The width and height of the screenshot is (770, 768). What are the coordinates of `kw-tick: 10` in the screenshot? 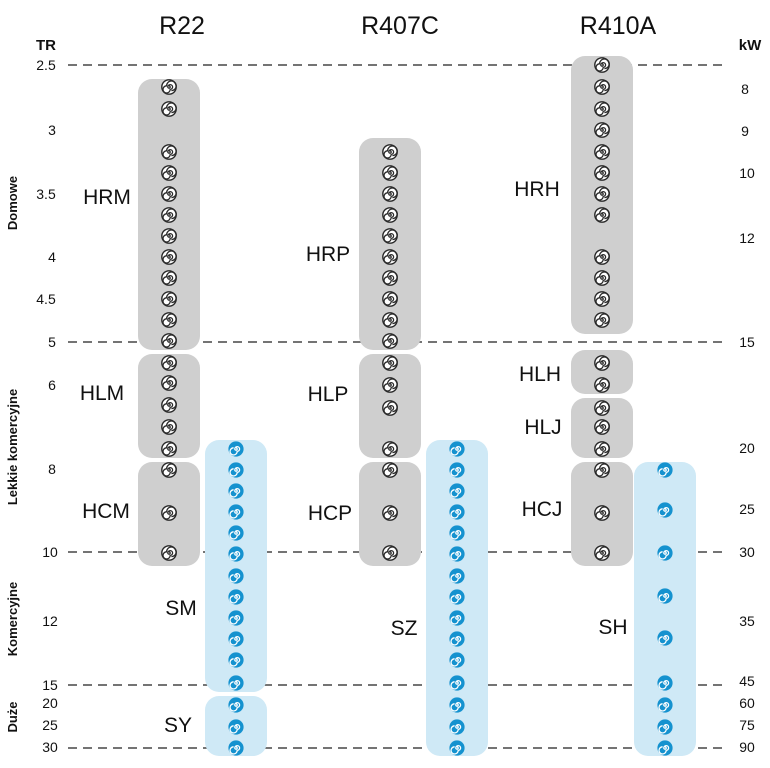 It's located at (747, 173).